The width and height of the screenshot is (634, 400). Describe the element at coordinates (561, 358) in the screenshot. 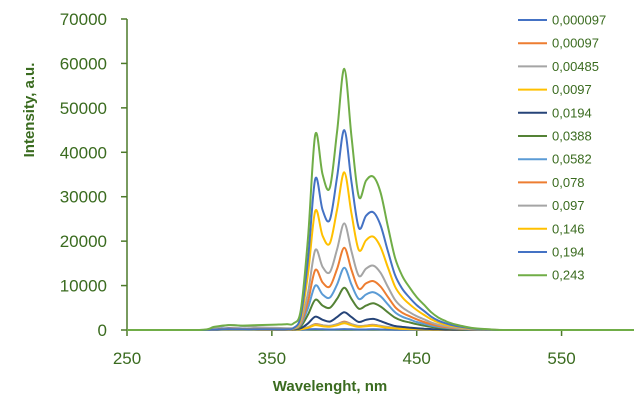

I see `x-tick-label: 550` at that location.